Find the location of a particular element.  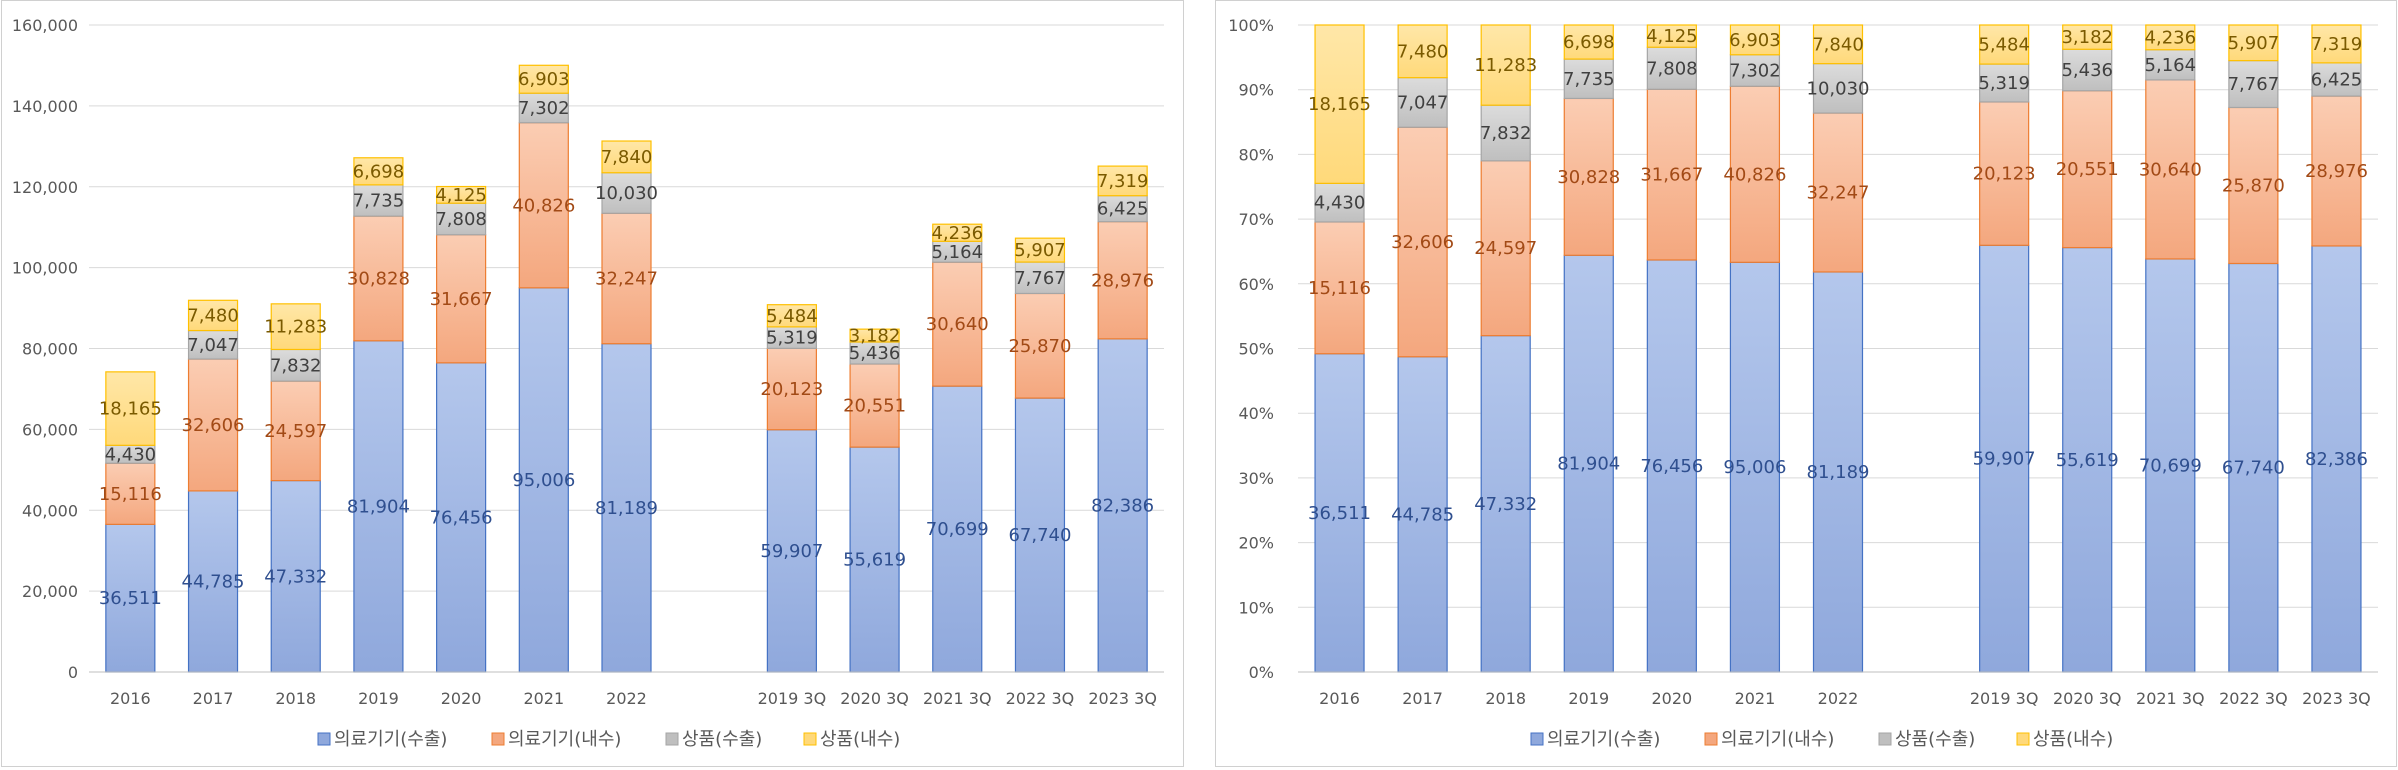

y-tick-label: 120,000 is located at coordinates (45, 187).